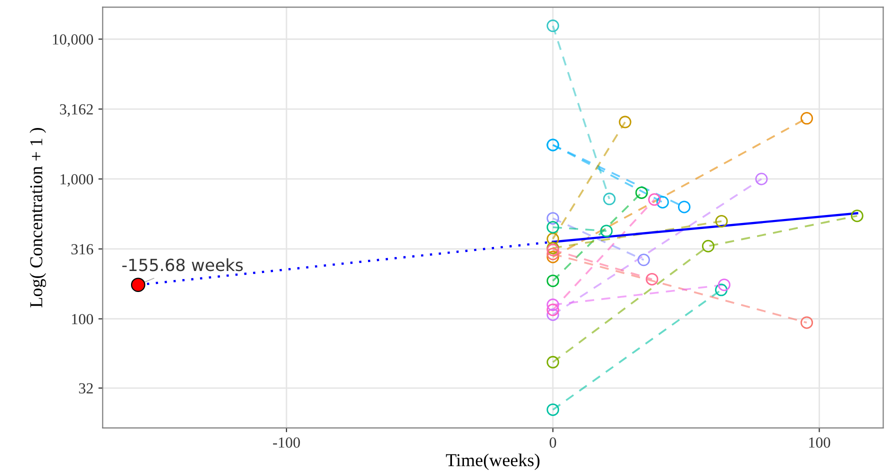 Image resolution: width=885 pixels, height=476 pixels. What do you see at coordinates (73, 40) in the screenshot?
I see `y-tick-label: 10,000` at bounding box center [73, 40].